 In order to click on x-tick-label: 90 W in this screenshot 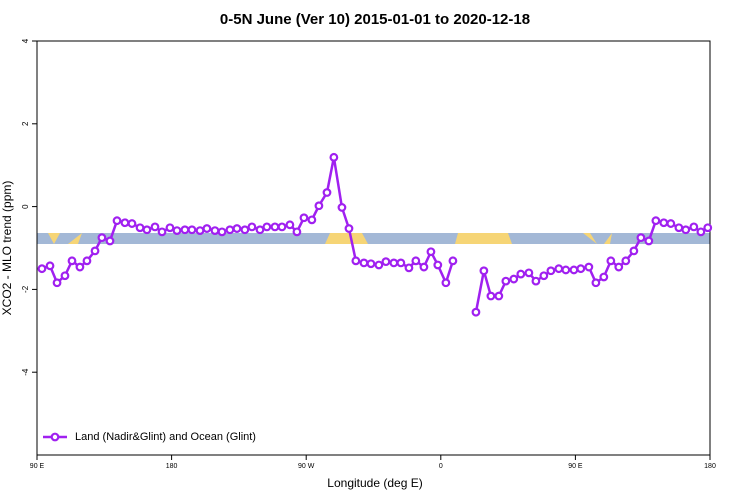, I will do `click(306, 466)`.